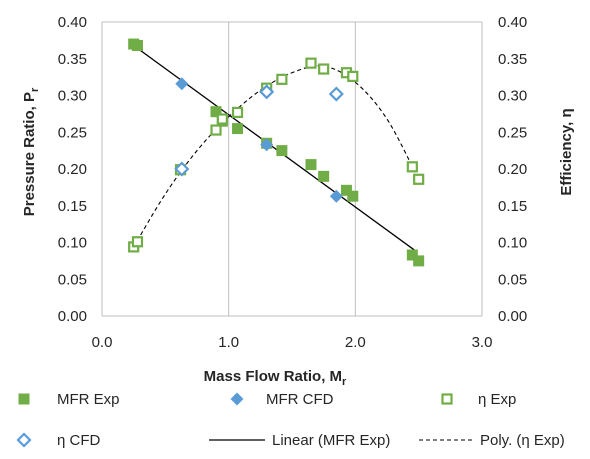  I want to click on y-left-tick-label: 0.30, so click(72, 96).